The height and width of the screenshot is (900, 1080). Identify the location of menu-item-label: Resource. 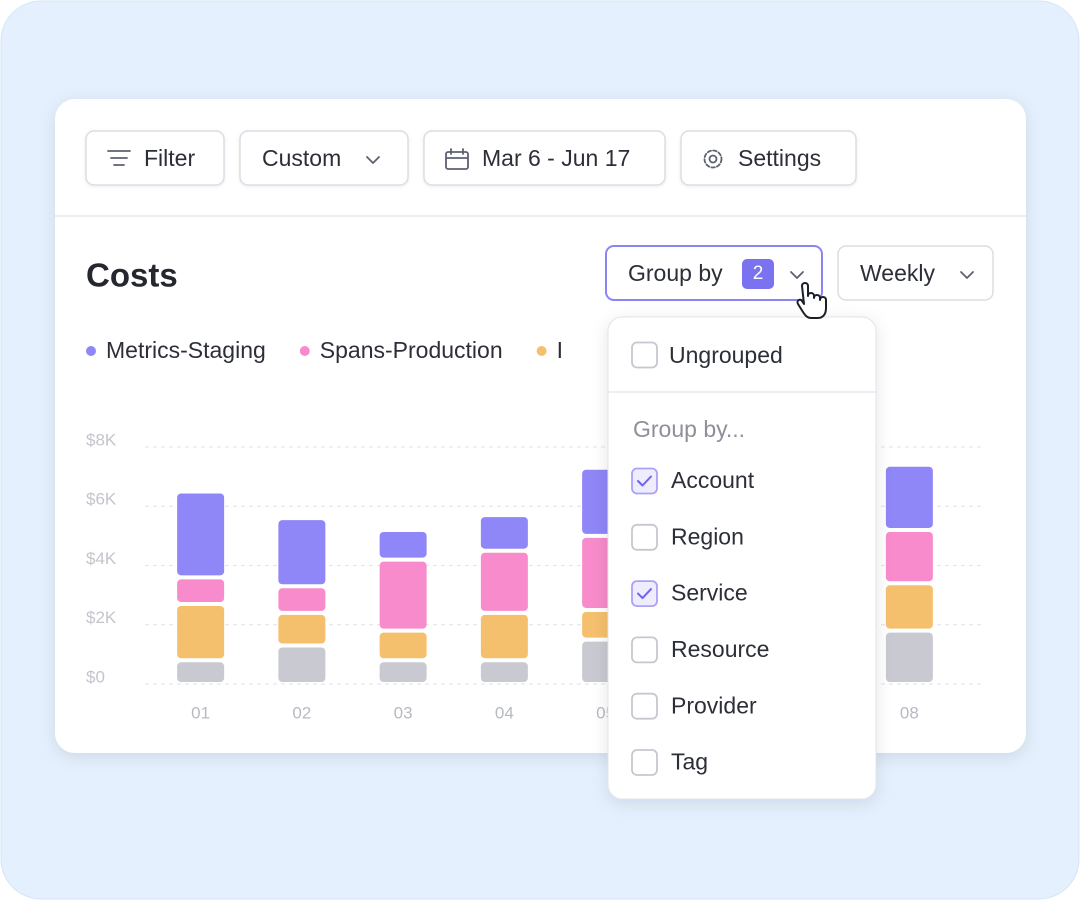
(720, 649).